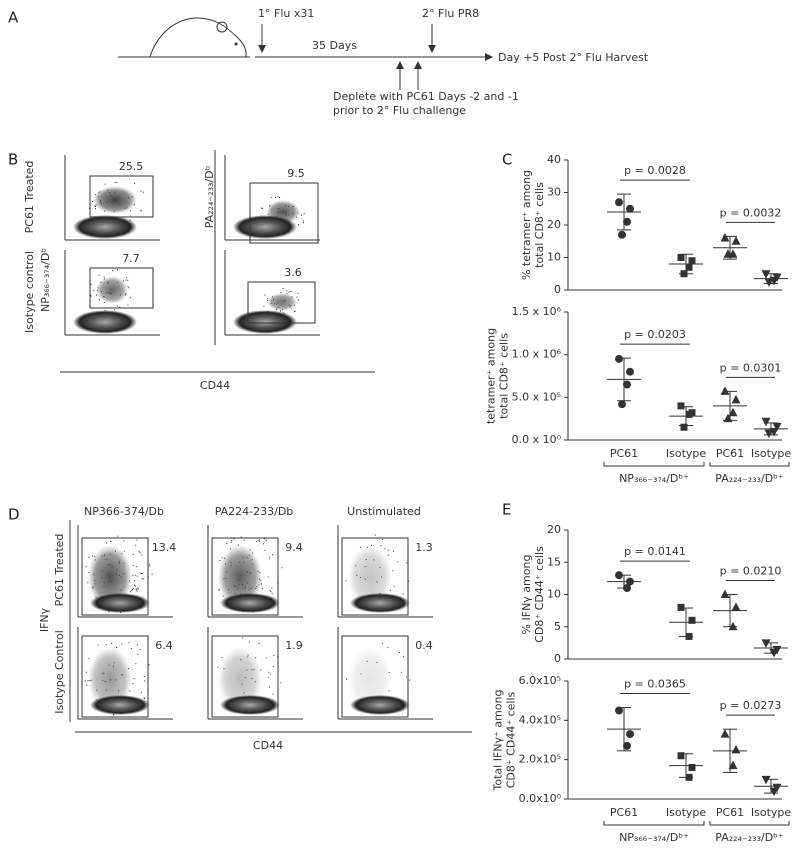  What do you see at coordinates (655, 684) in the screenshot?
I see `p-value: p = 0.0365` at bounding box center [655, 684].